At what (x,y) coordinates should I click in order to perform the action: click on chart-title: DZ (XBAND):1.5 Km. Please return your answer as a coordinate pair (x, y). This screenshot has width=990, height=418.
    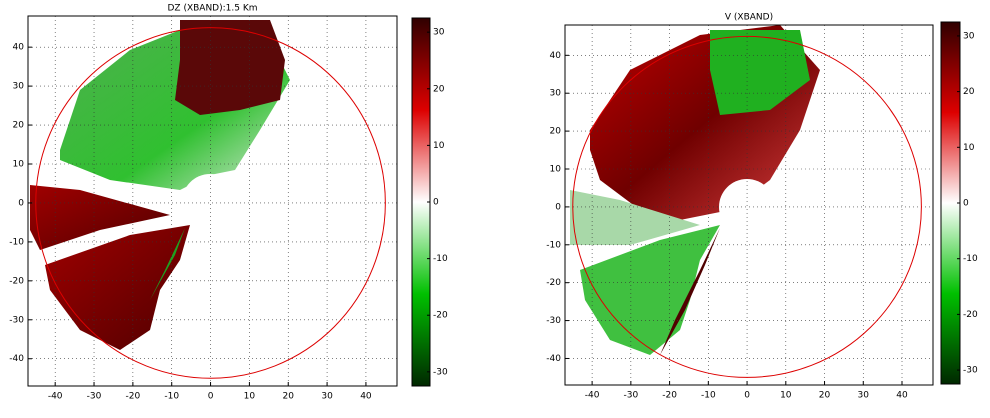
    Looking at the image, I should click on (212, 9).